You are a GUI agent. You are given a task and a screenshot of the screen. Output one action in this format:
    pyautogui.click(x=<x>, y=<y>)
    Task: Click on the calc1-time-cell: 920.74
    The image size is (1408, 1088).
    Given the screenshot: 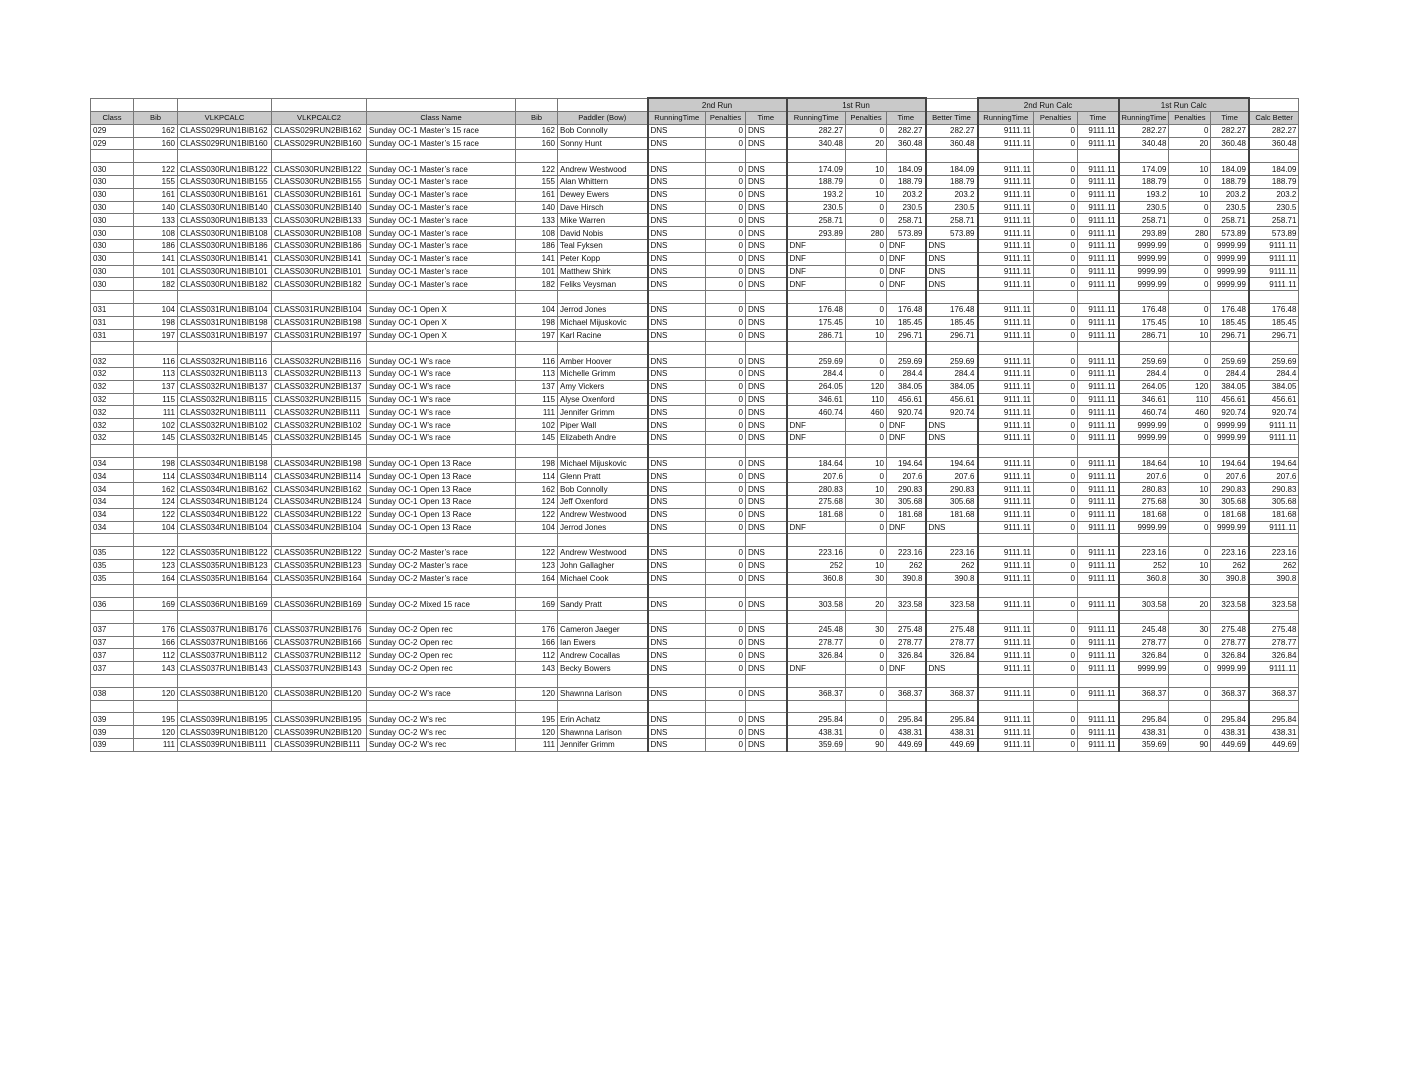 What is the action you would take?
    pyautogui.click(x=1230, y=412)
    